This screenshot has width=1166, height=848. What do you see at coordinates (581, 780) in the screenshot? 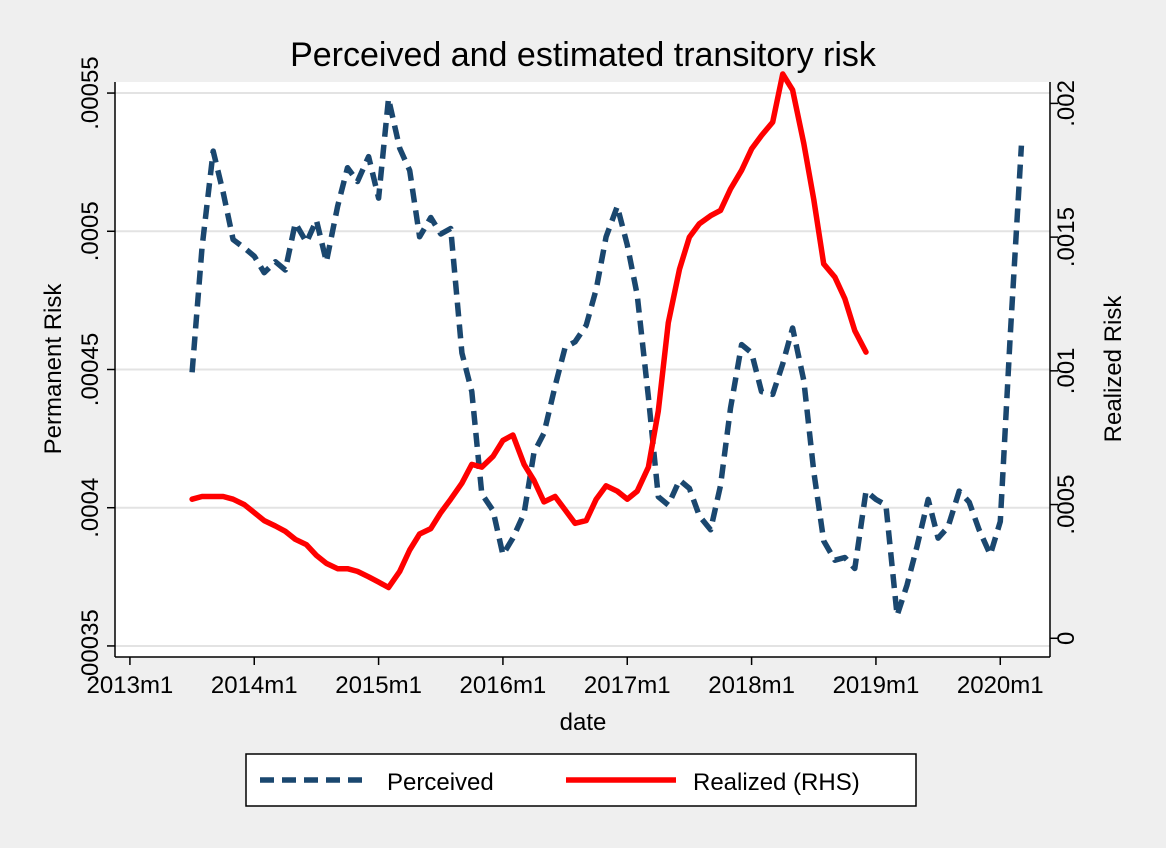
I see `legend: Perceived Realized (RHS)` at bounding box center [581, 780].